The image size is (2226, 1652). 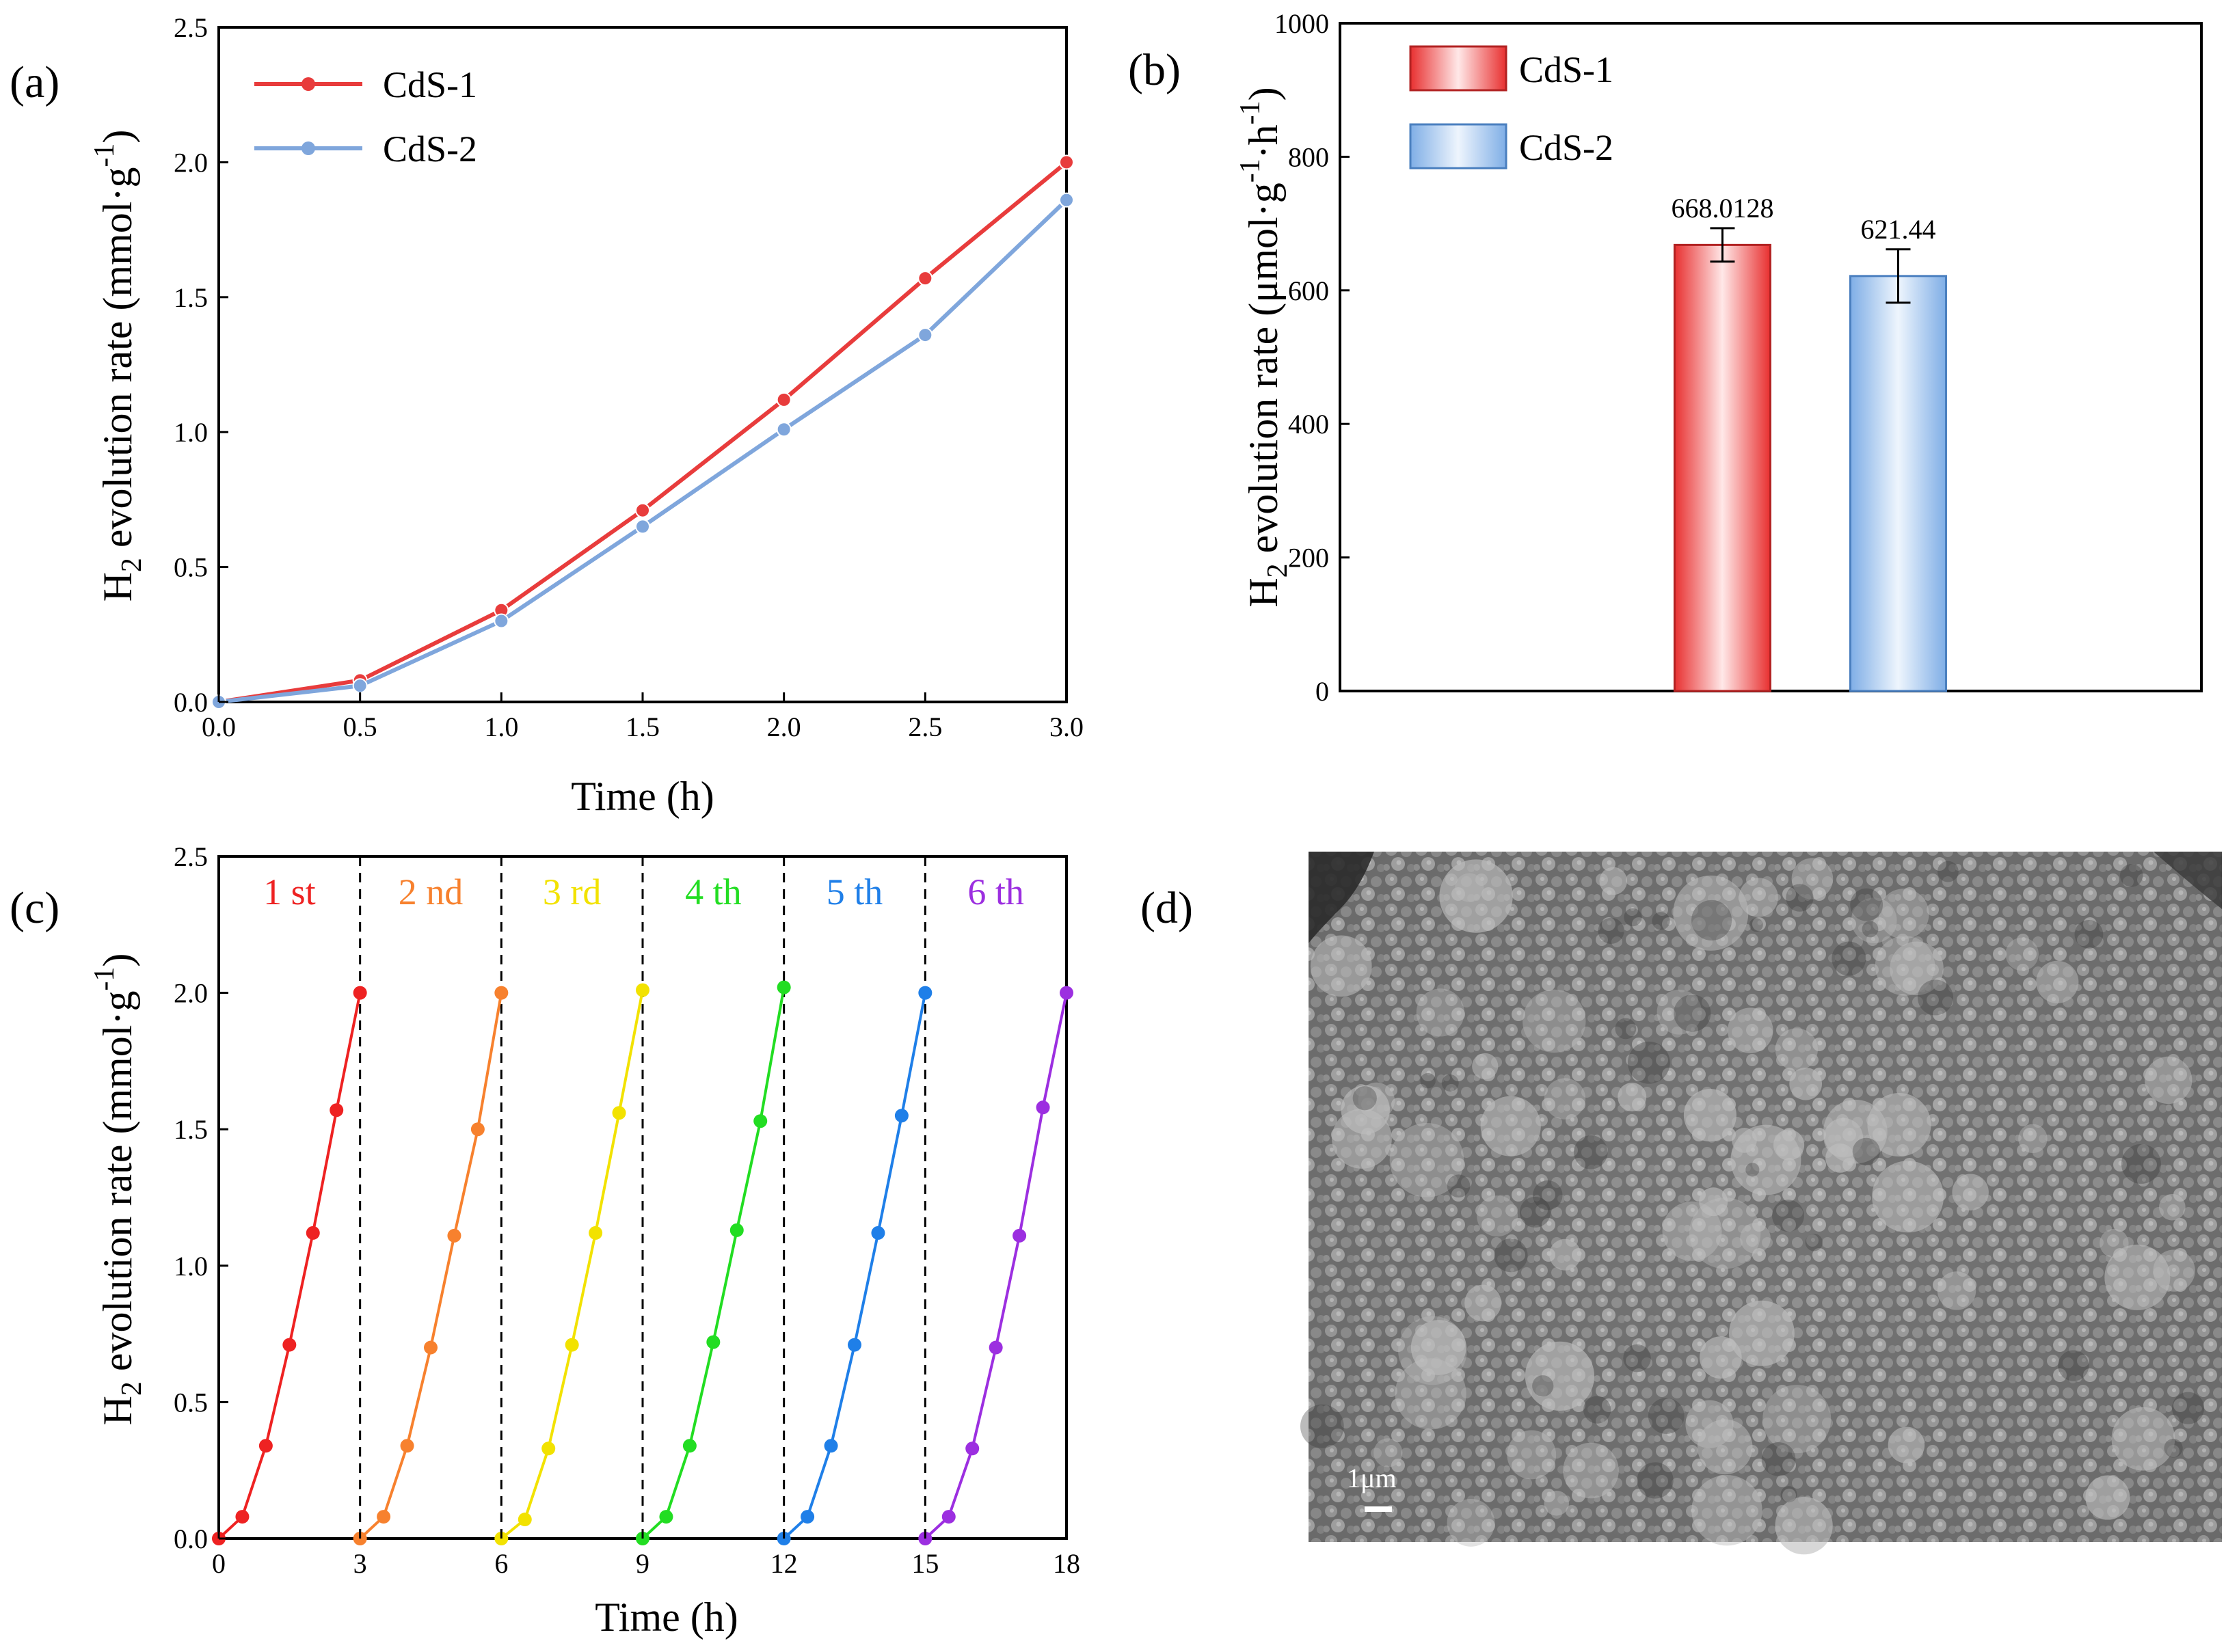 I want to click on cycle-point-1-st, so click(x=337, y=1110).